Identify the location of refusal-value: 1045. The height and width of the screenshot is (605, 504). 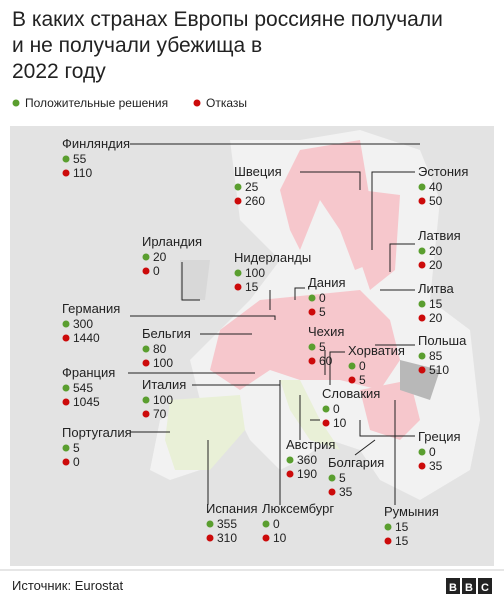
(86, 402).